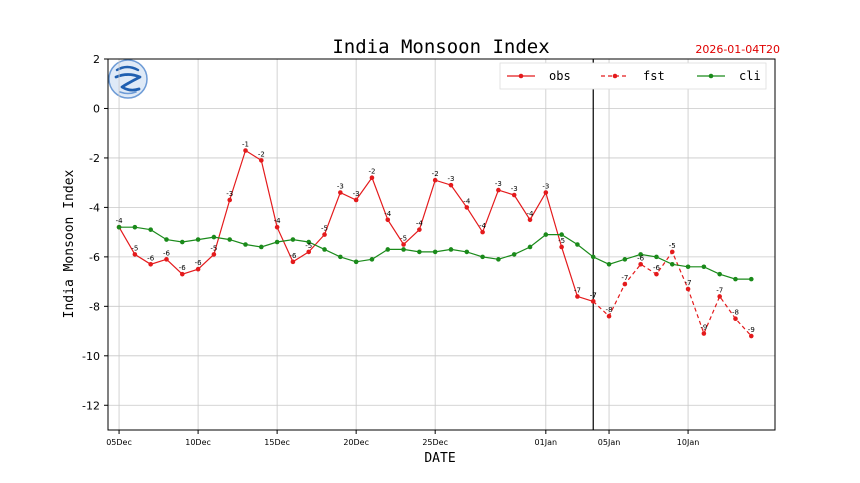 The image size is (860, 483). What do you see at coordinates (633, 76) in the screenshot?
I see `legend: obs fst cli` at bounding box center [633, 76].